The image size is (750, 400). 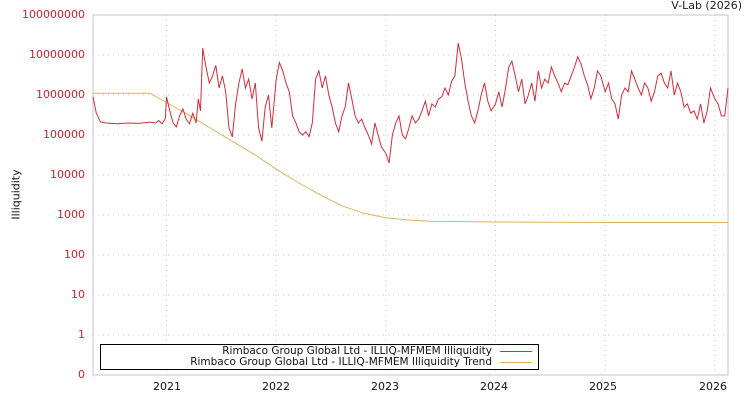 I want to click on y-tick: 1, so click(x=81, y=334).